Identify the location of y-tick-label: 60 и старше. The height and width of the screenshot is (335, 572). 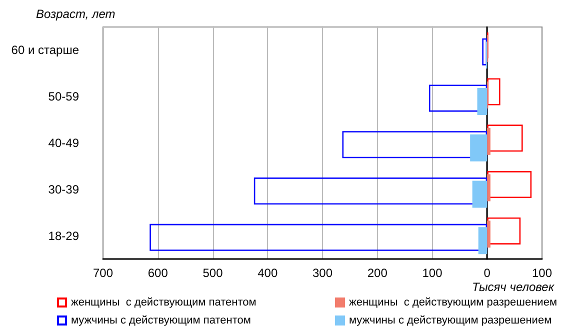
(45, 50).